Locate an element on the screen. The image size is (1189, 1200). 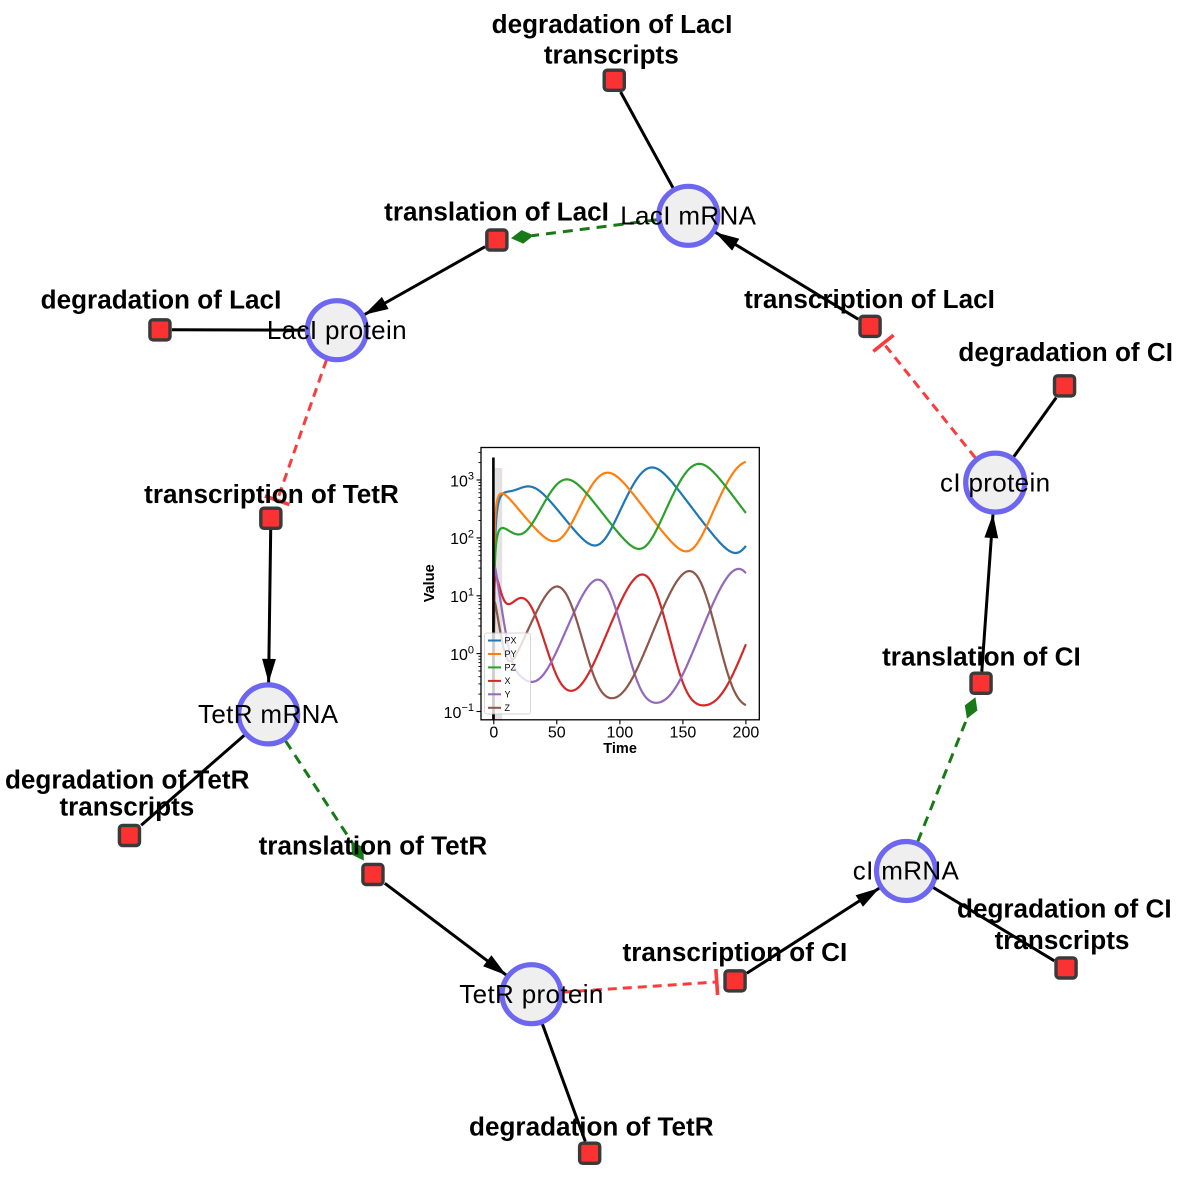
svg-text: 103 is located at coordinates (462, 481).